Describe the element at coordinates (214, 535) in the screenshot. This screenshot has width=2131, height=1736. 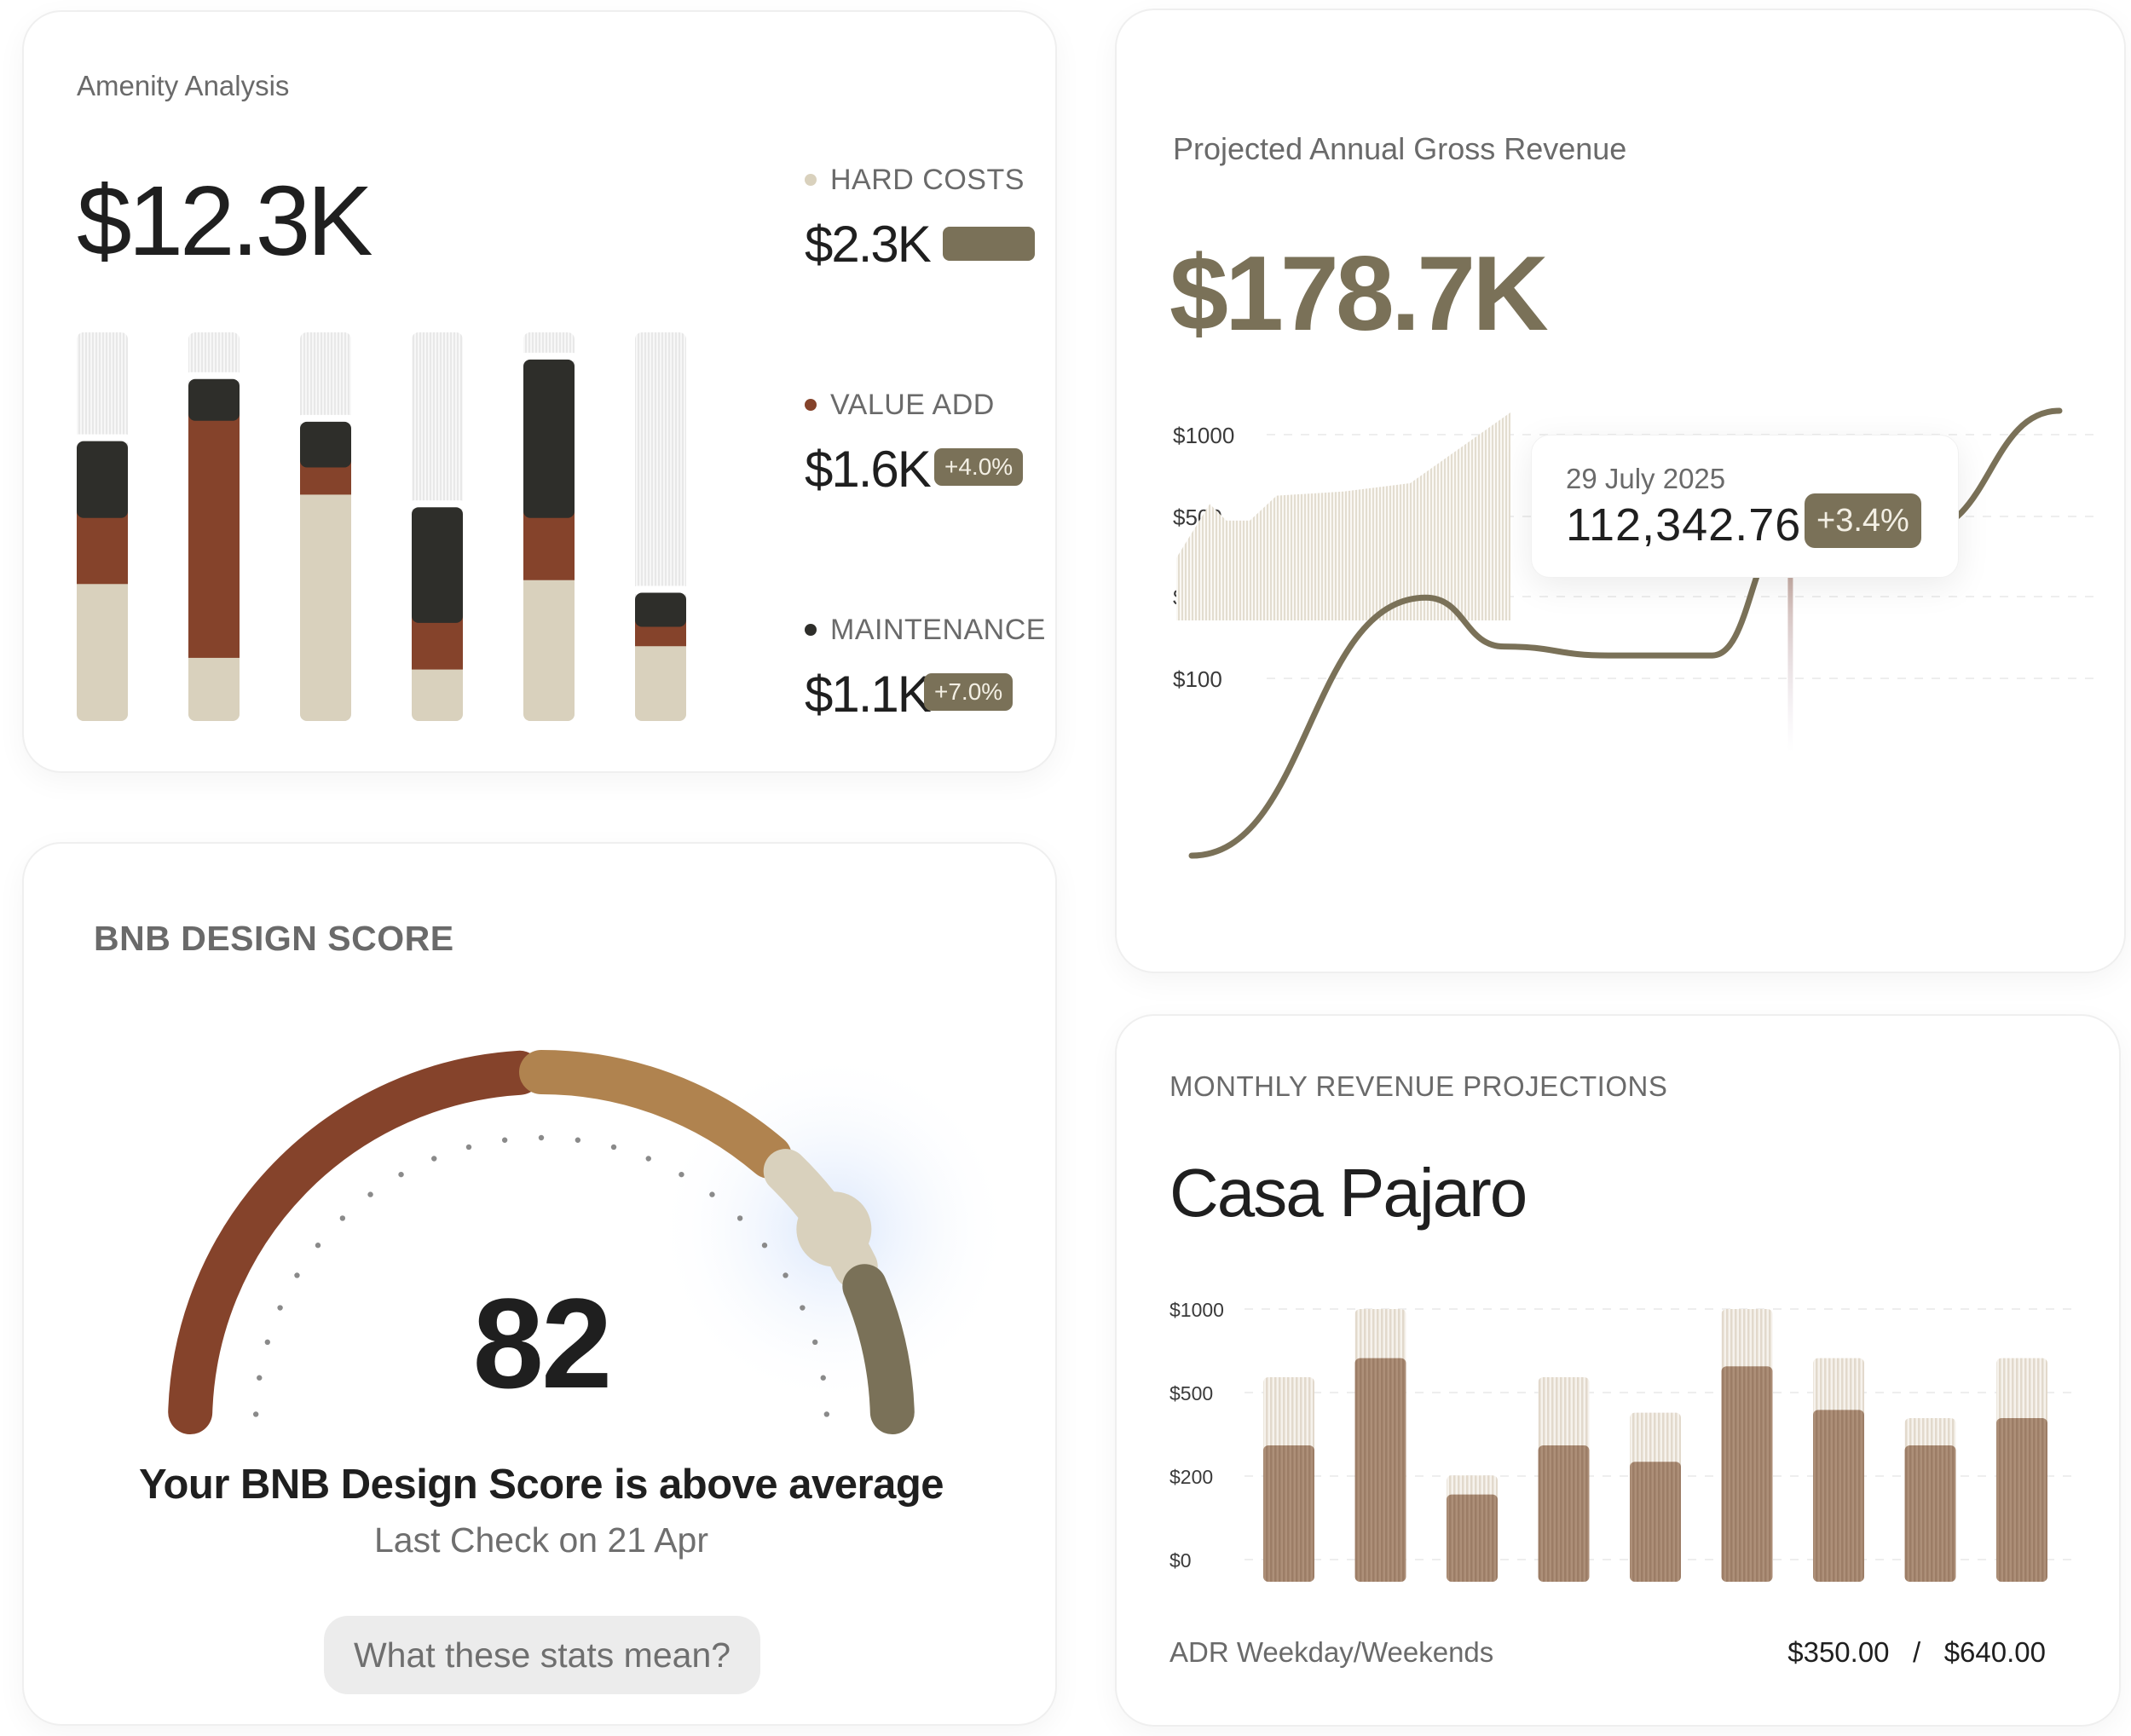
I see `amenity-bar-2-value-add` at that location.